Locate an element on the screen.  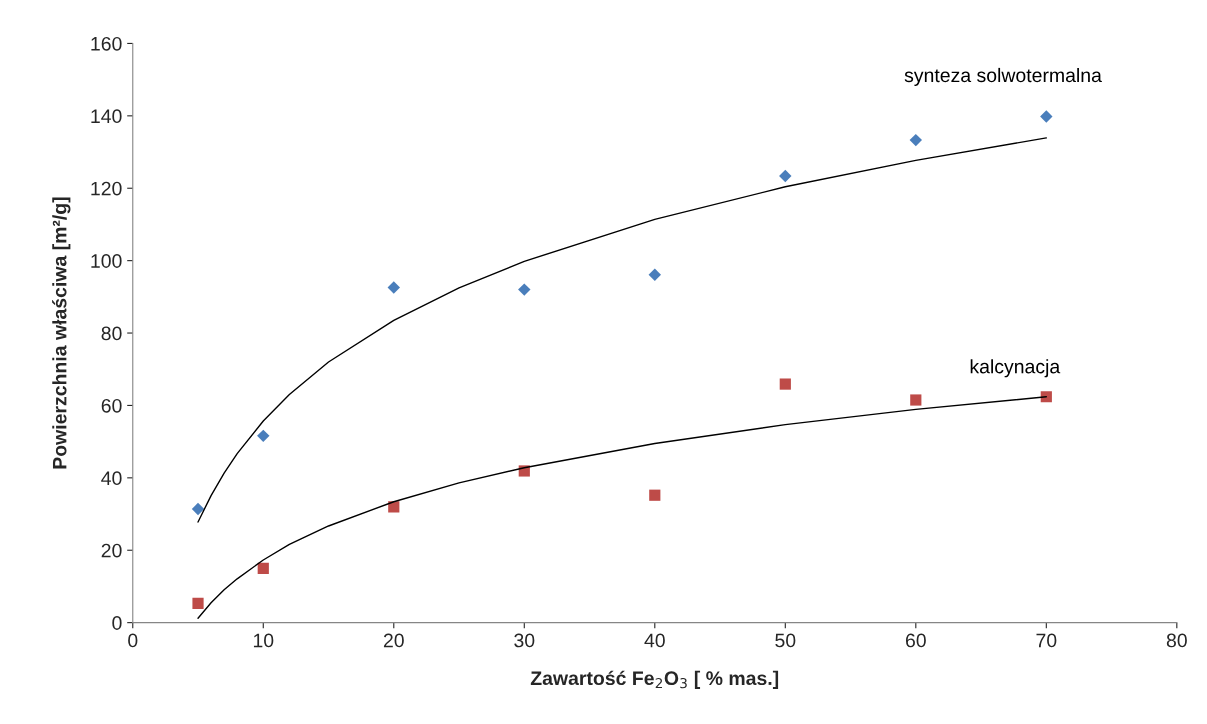
x-tick-label: 10 is located at coordinates (263, 640).